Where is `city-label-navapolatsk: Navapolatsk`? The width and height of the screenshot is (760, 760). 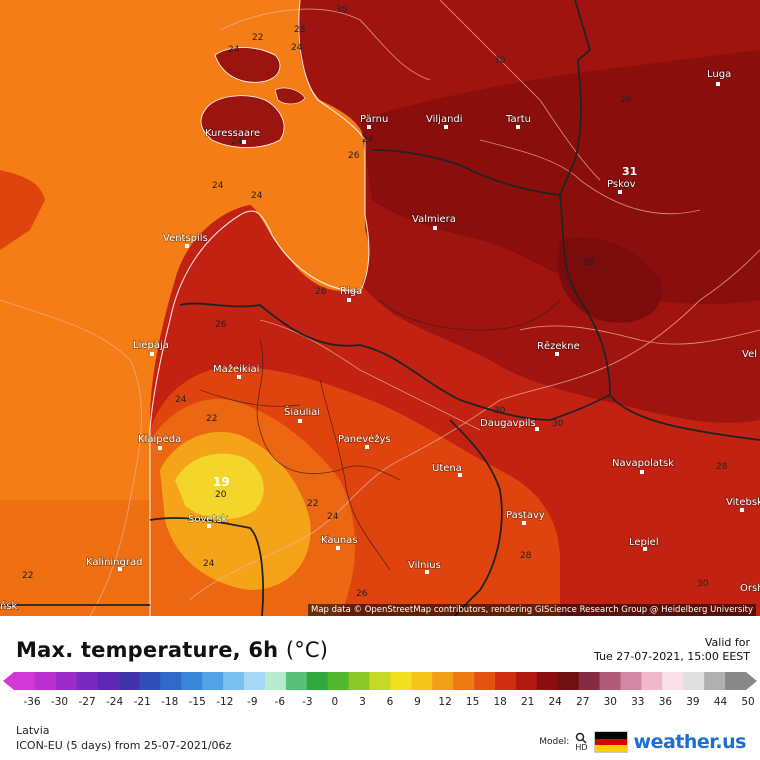 city-label-navapolatsk: Navapolatsk is located at coordinates (643, 463).